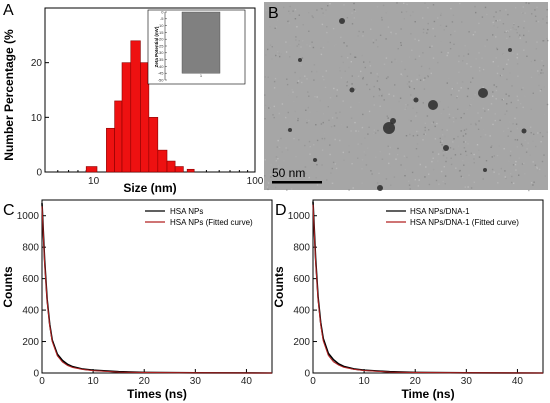 This screenshot has height=403, width=550. What do you see at coordinates (467, 381) in the screenshot?
I see `panel-d-x-tick-label-3: 30` at bounding box center [467, 381].